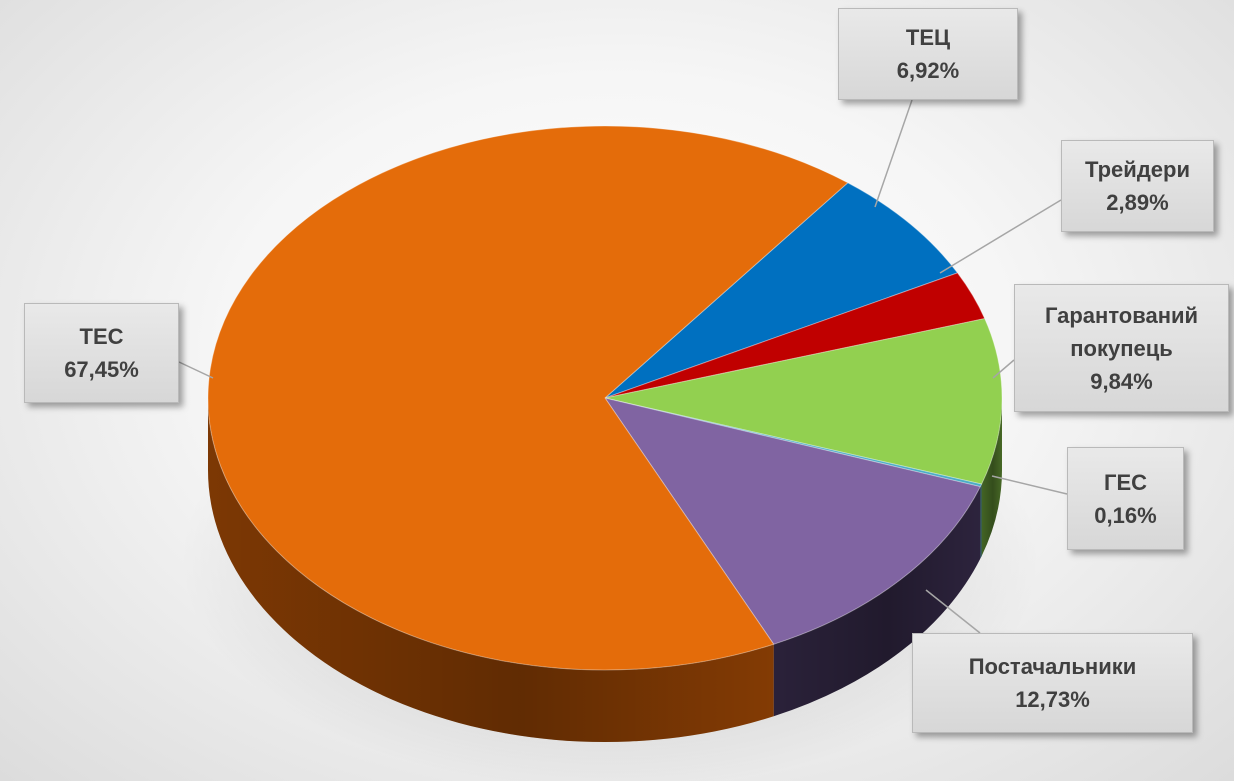 The image size is (1234, 781). What do you see at coordinates (953, 611) in the screenshot?
I see `leader-line-постачальники` at bounding box center [953, 611].